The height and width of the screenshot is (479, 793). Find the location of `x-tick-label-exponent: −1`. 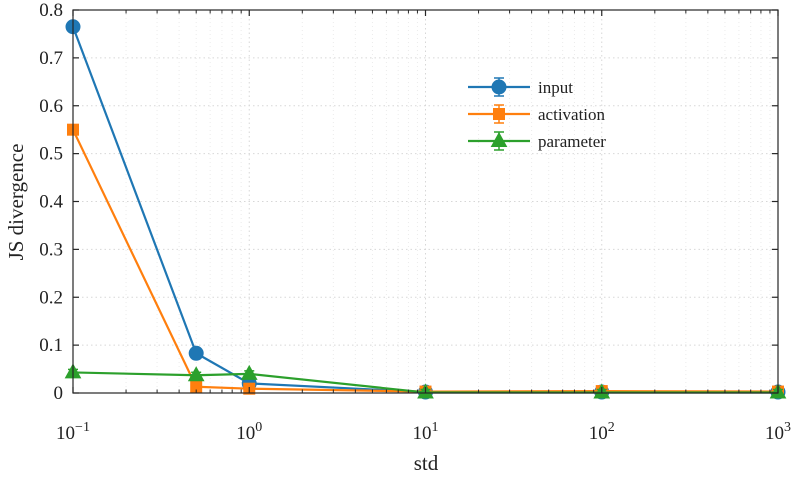

x-tick-label-exponent: −1 is located at coordinates (82, 427).